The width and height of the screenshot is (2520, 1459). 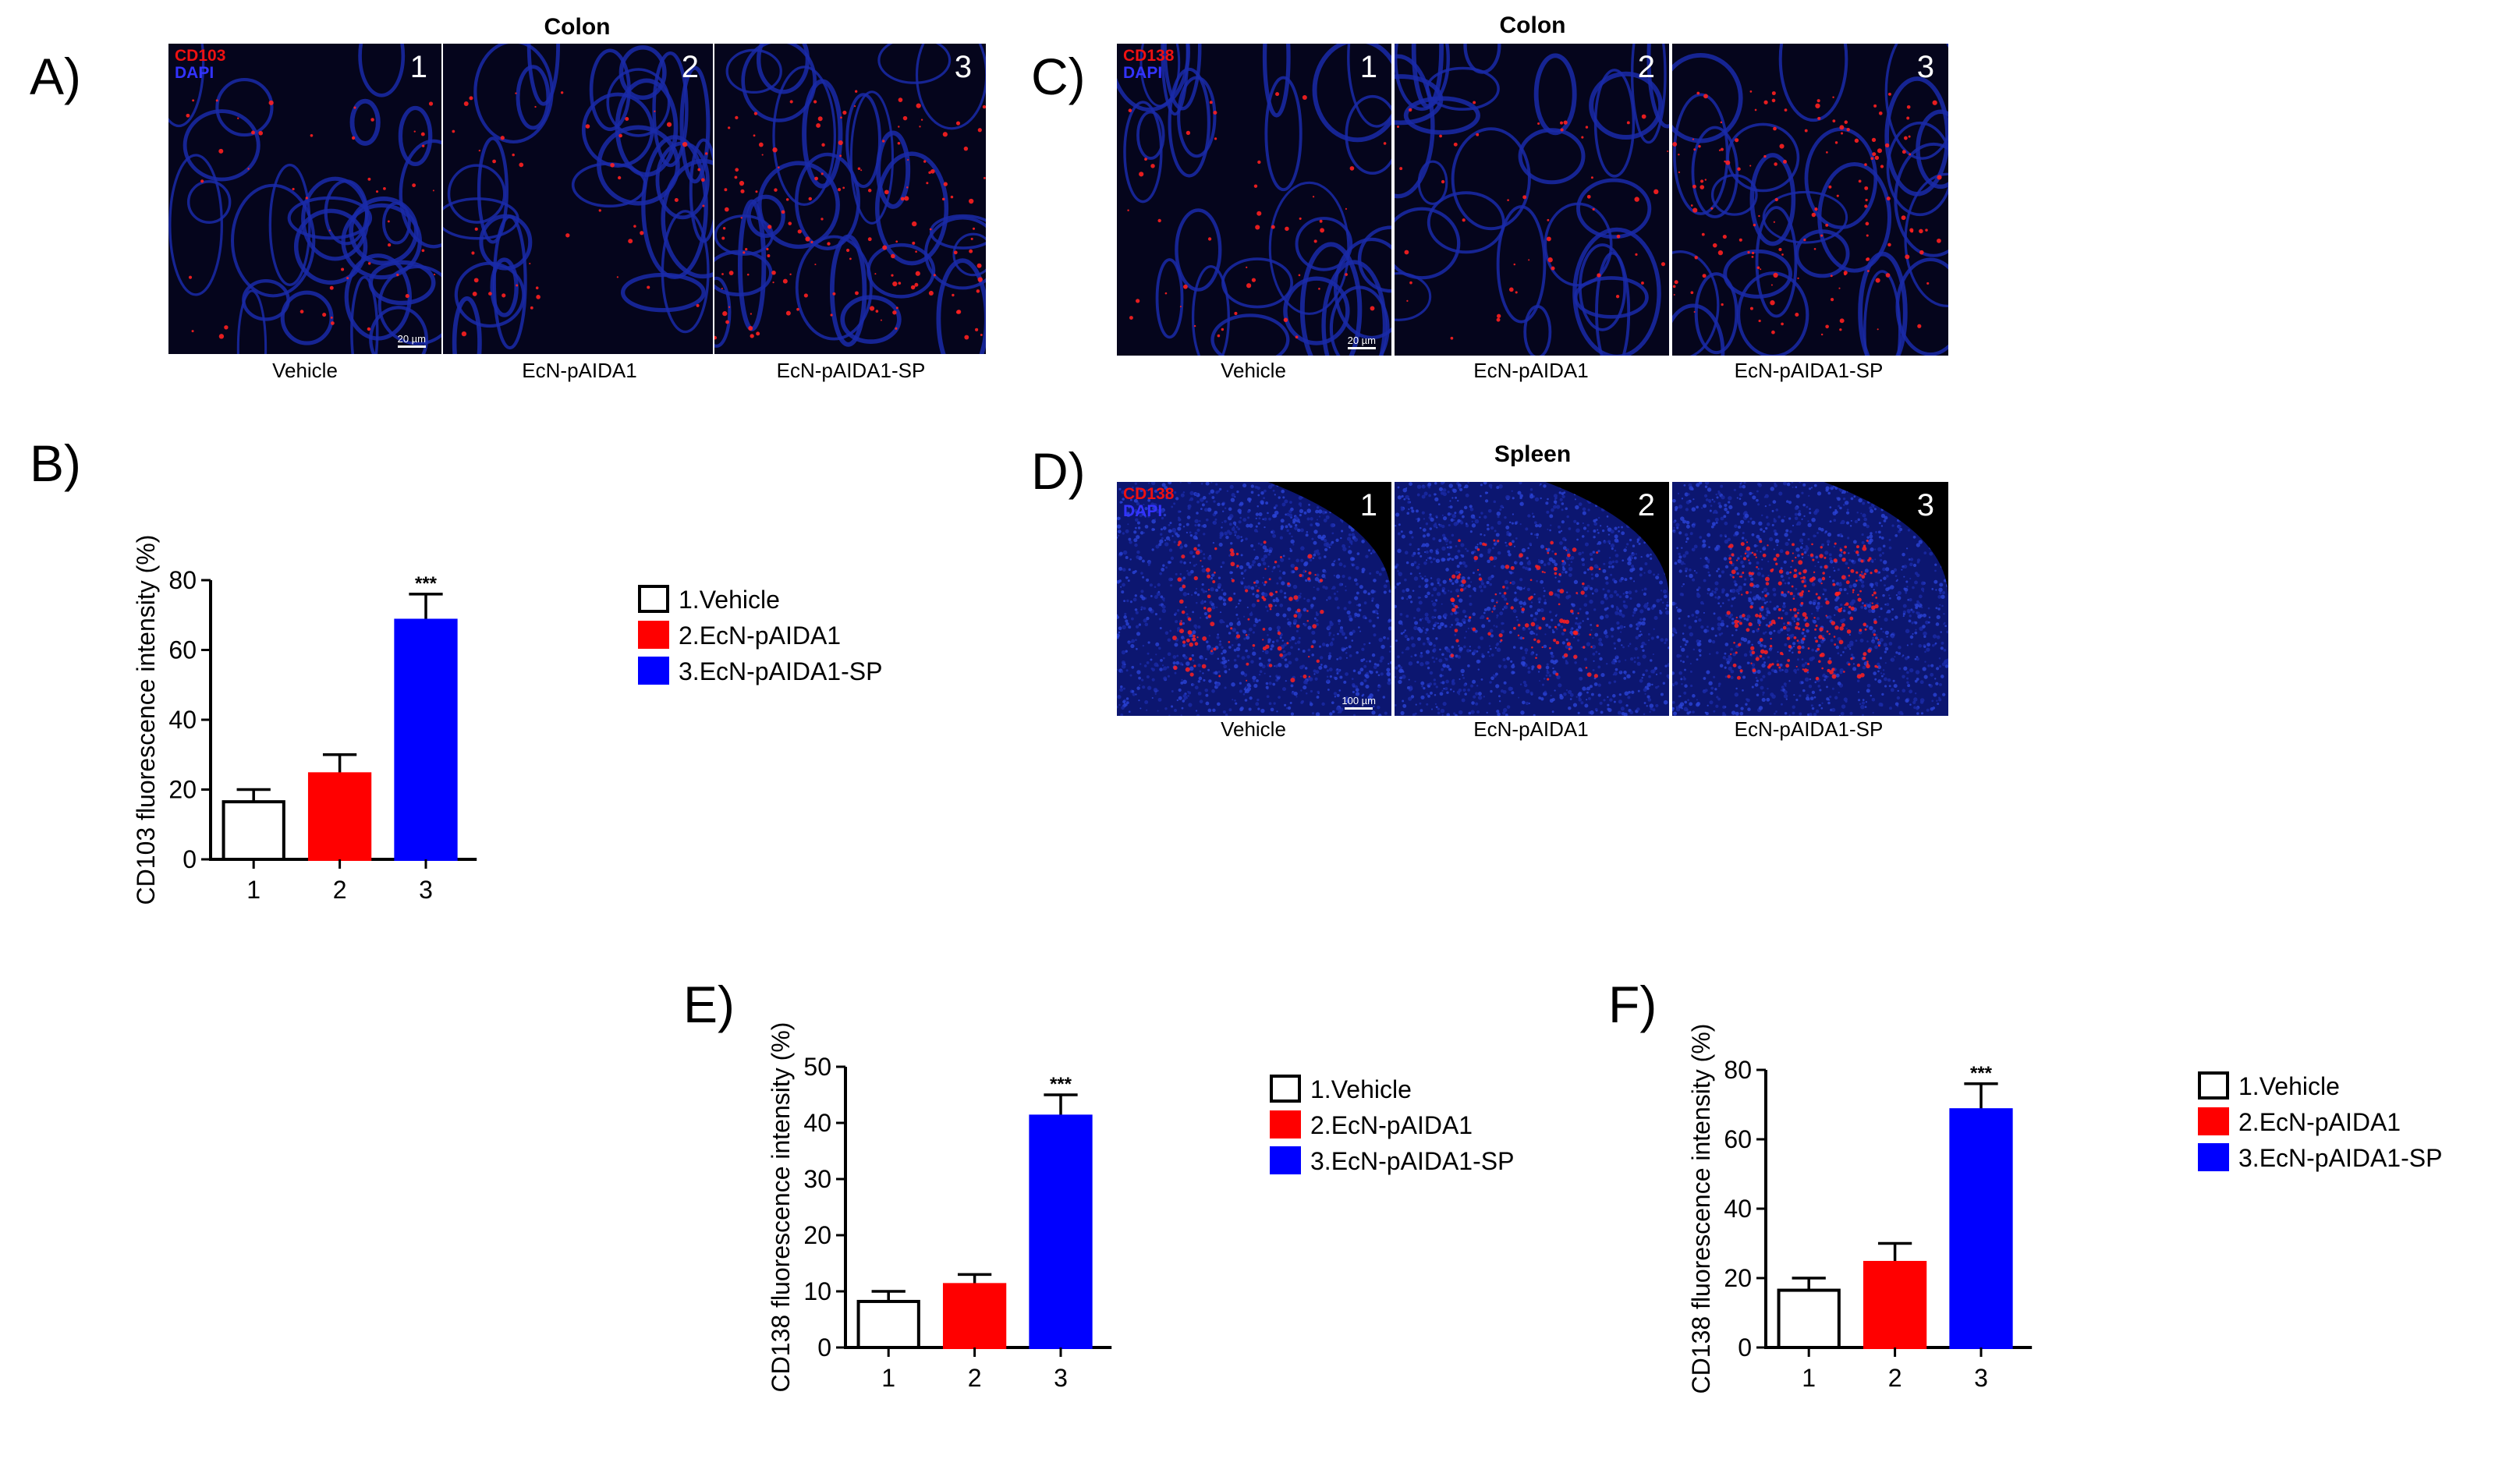 I want to click on panel-letter-b: B), so click(x=55, y=463).